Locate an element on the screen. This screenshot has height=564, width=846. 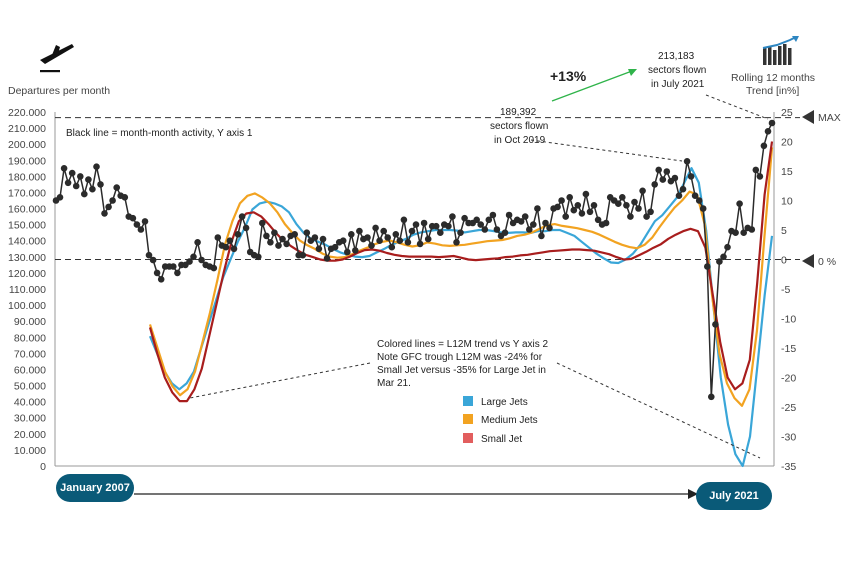
legend-label-large-jets: Large Jets is located at coordinates (504, 402).